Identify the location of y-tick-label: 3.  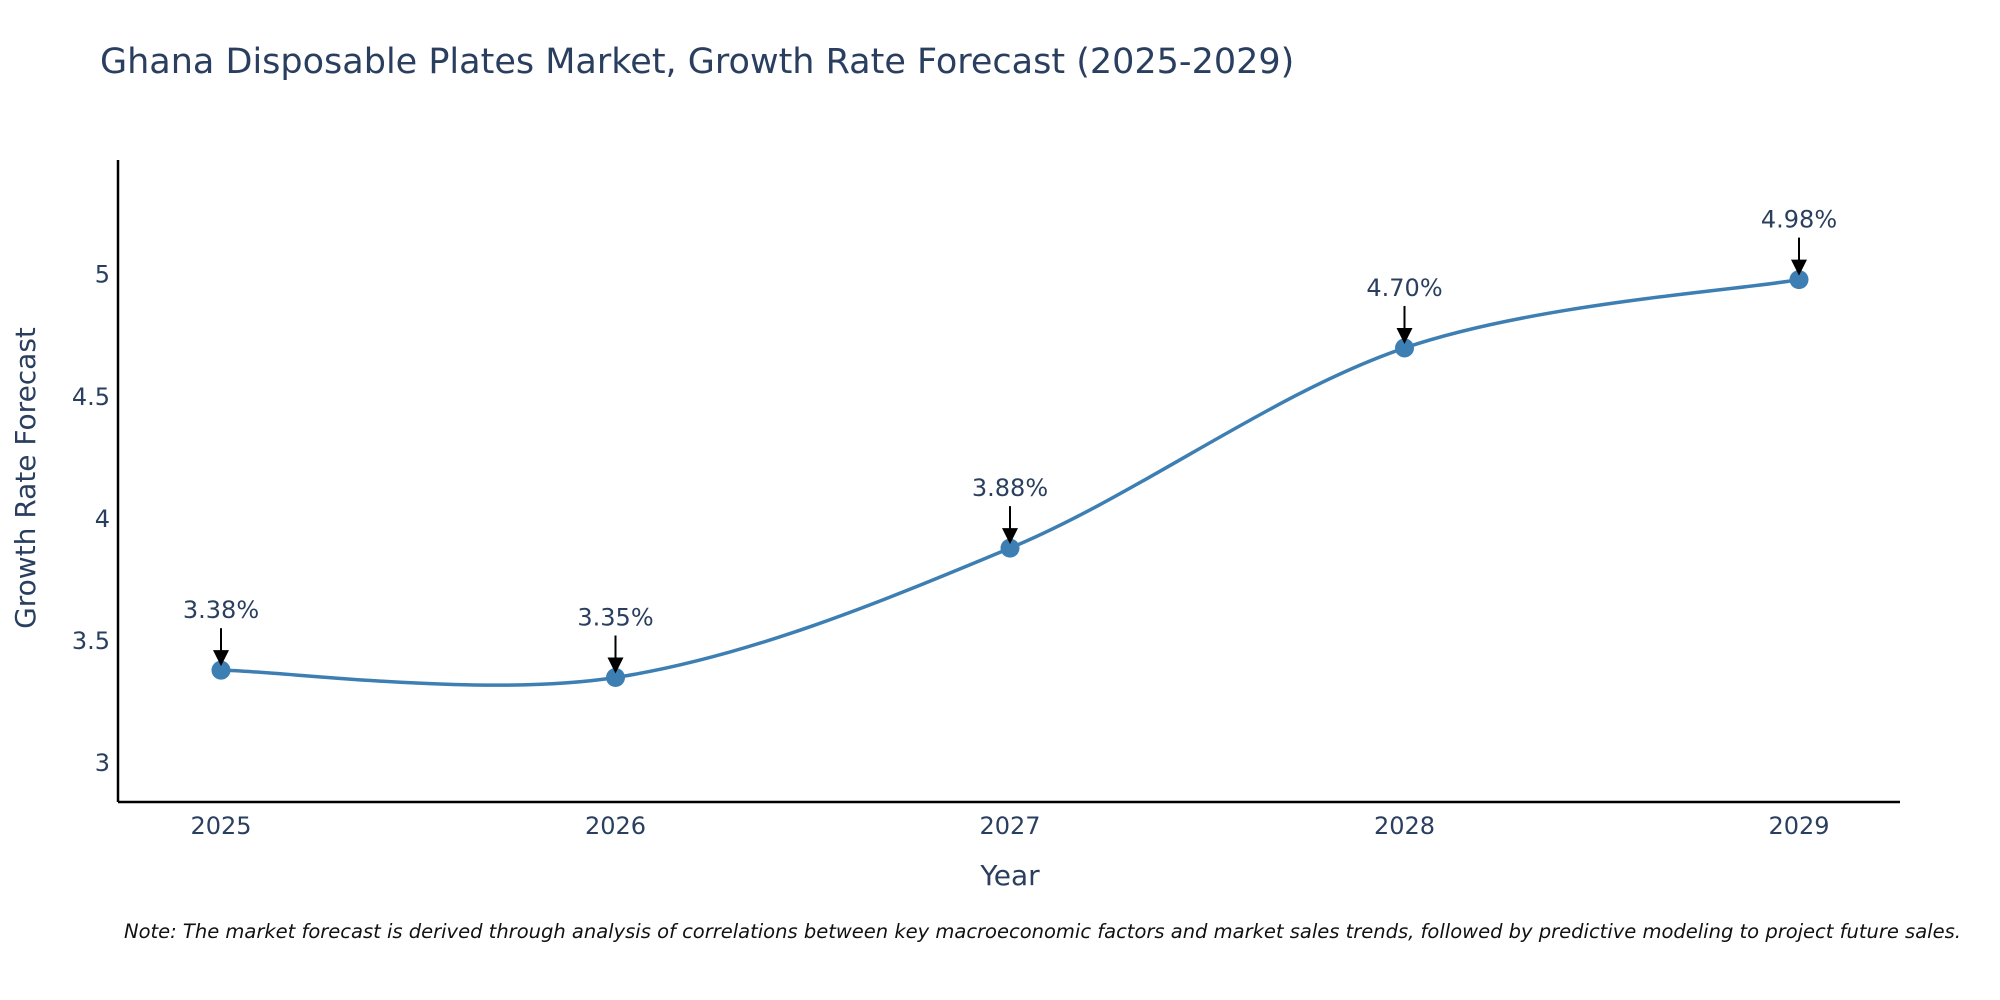
(102, 763).